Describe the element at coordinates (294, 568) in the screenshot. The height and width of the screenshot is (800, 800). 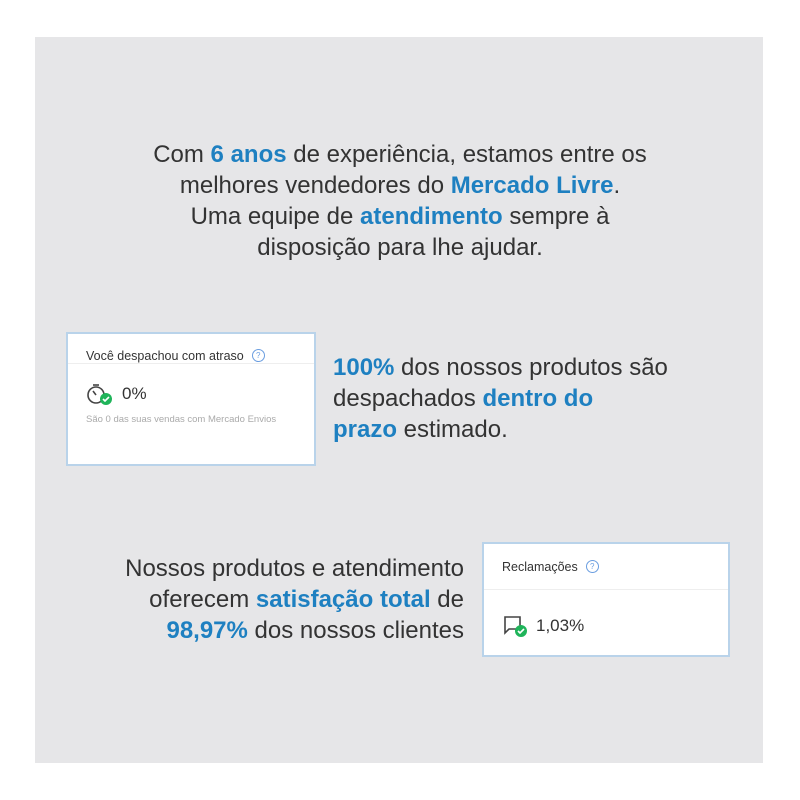
I see `text-segment: Nossos produtos e atendimento` at that location.